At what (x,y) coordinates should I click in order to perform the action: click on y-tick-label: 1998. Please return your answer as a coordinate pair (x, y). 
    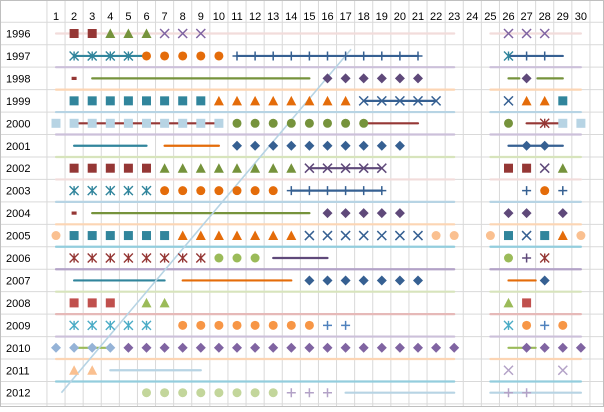
    Looking at the image, I should click on (18, 79).